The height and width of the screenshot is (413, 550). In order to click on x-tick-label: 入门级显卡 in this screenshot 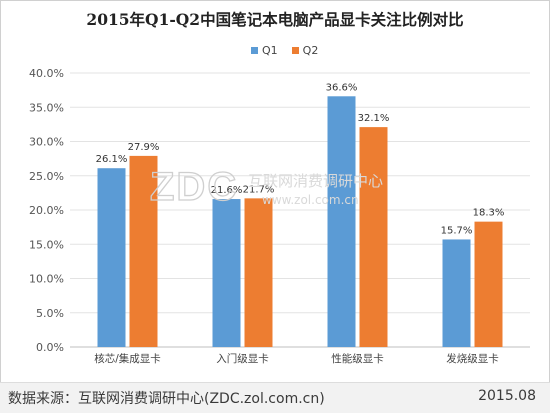, I will do `click(242, 358)`.